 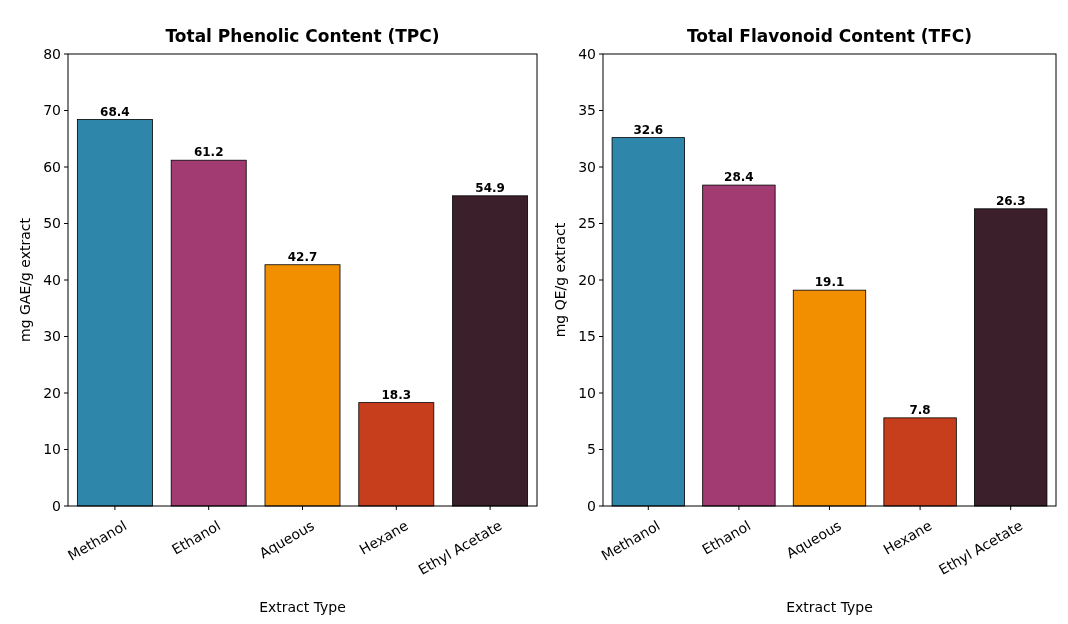 I want to click on data-label: 28.4, so click(x=739, y=177).